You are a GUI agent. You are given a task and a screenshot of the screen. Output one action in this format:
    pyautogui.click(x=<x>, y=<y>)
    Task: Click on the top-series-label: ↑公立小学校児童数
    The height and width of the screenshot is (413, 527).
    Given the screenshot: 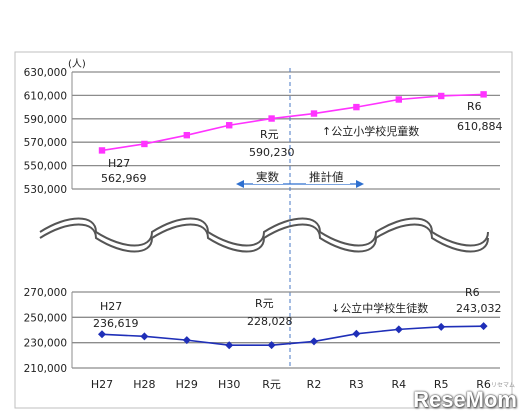 What is the action you would take?
    pyautogui.click(x=370, y=131)
    